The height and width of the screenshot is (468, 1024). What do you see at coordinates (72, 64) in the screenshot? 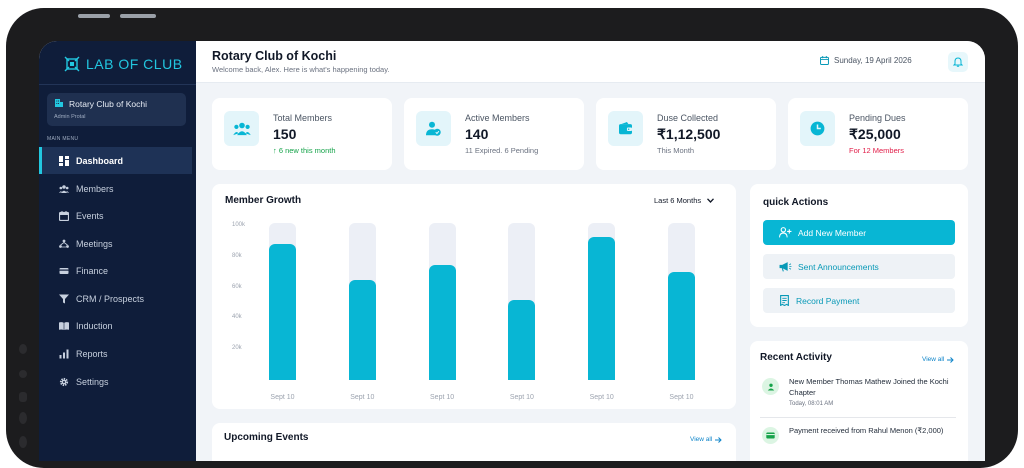
I see `logo-icon` at bounding box center [72, 64].